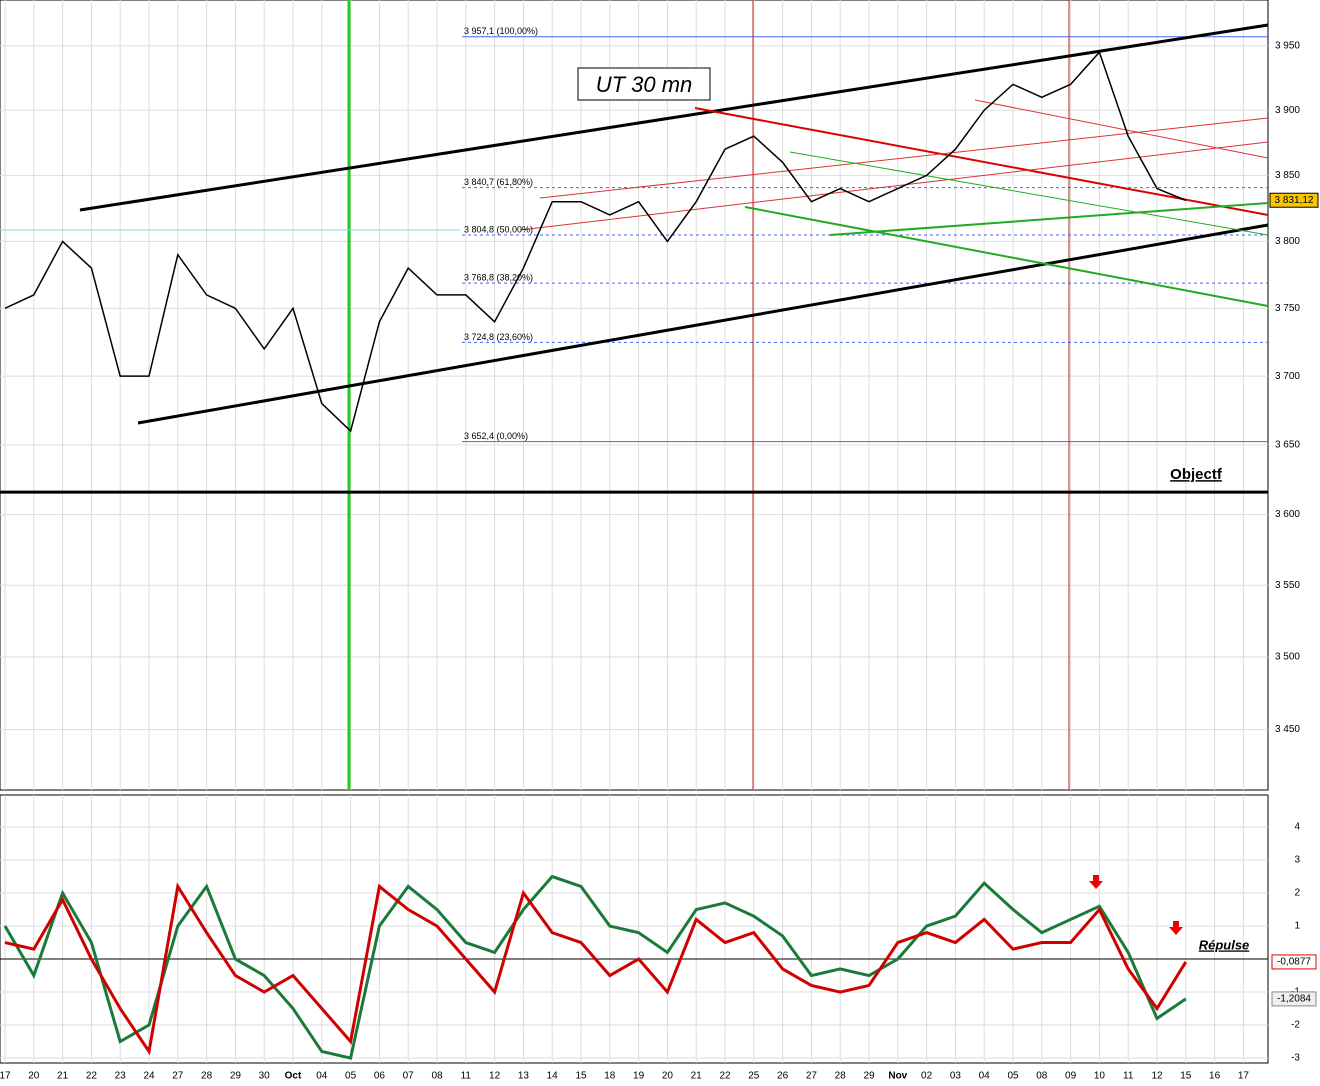 The image size is (1320, 1086). I want to click on x-tick-label: 06, so click(380, 1076).